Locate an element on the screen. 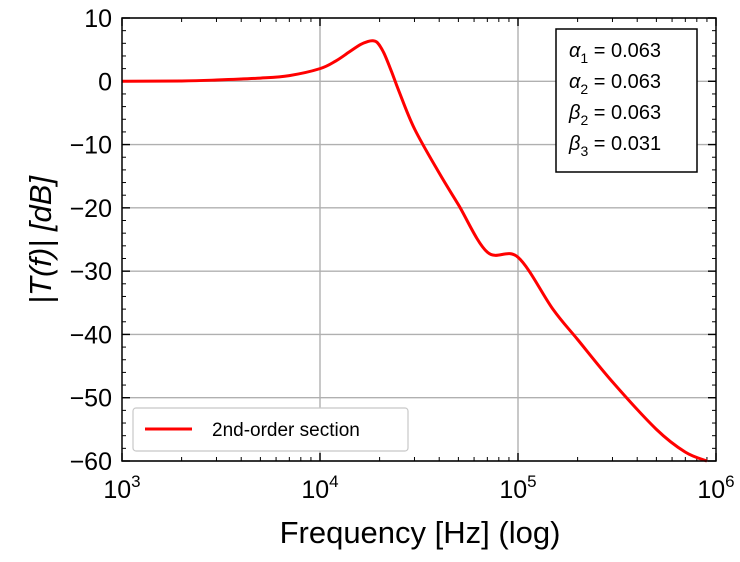 The height and width of the screenshot is (562, 740). y-tick-label: −40 is located at coordinates (91, 335).